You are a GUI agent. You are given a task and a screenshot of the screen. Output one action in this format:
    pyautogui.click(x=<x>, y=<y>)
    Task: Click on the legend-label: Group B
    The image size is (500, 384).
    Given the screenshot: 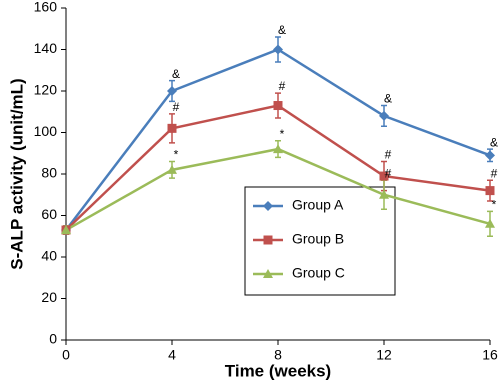 What is the action you would take?
    pyautogui.click(x=318, y=239)
    